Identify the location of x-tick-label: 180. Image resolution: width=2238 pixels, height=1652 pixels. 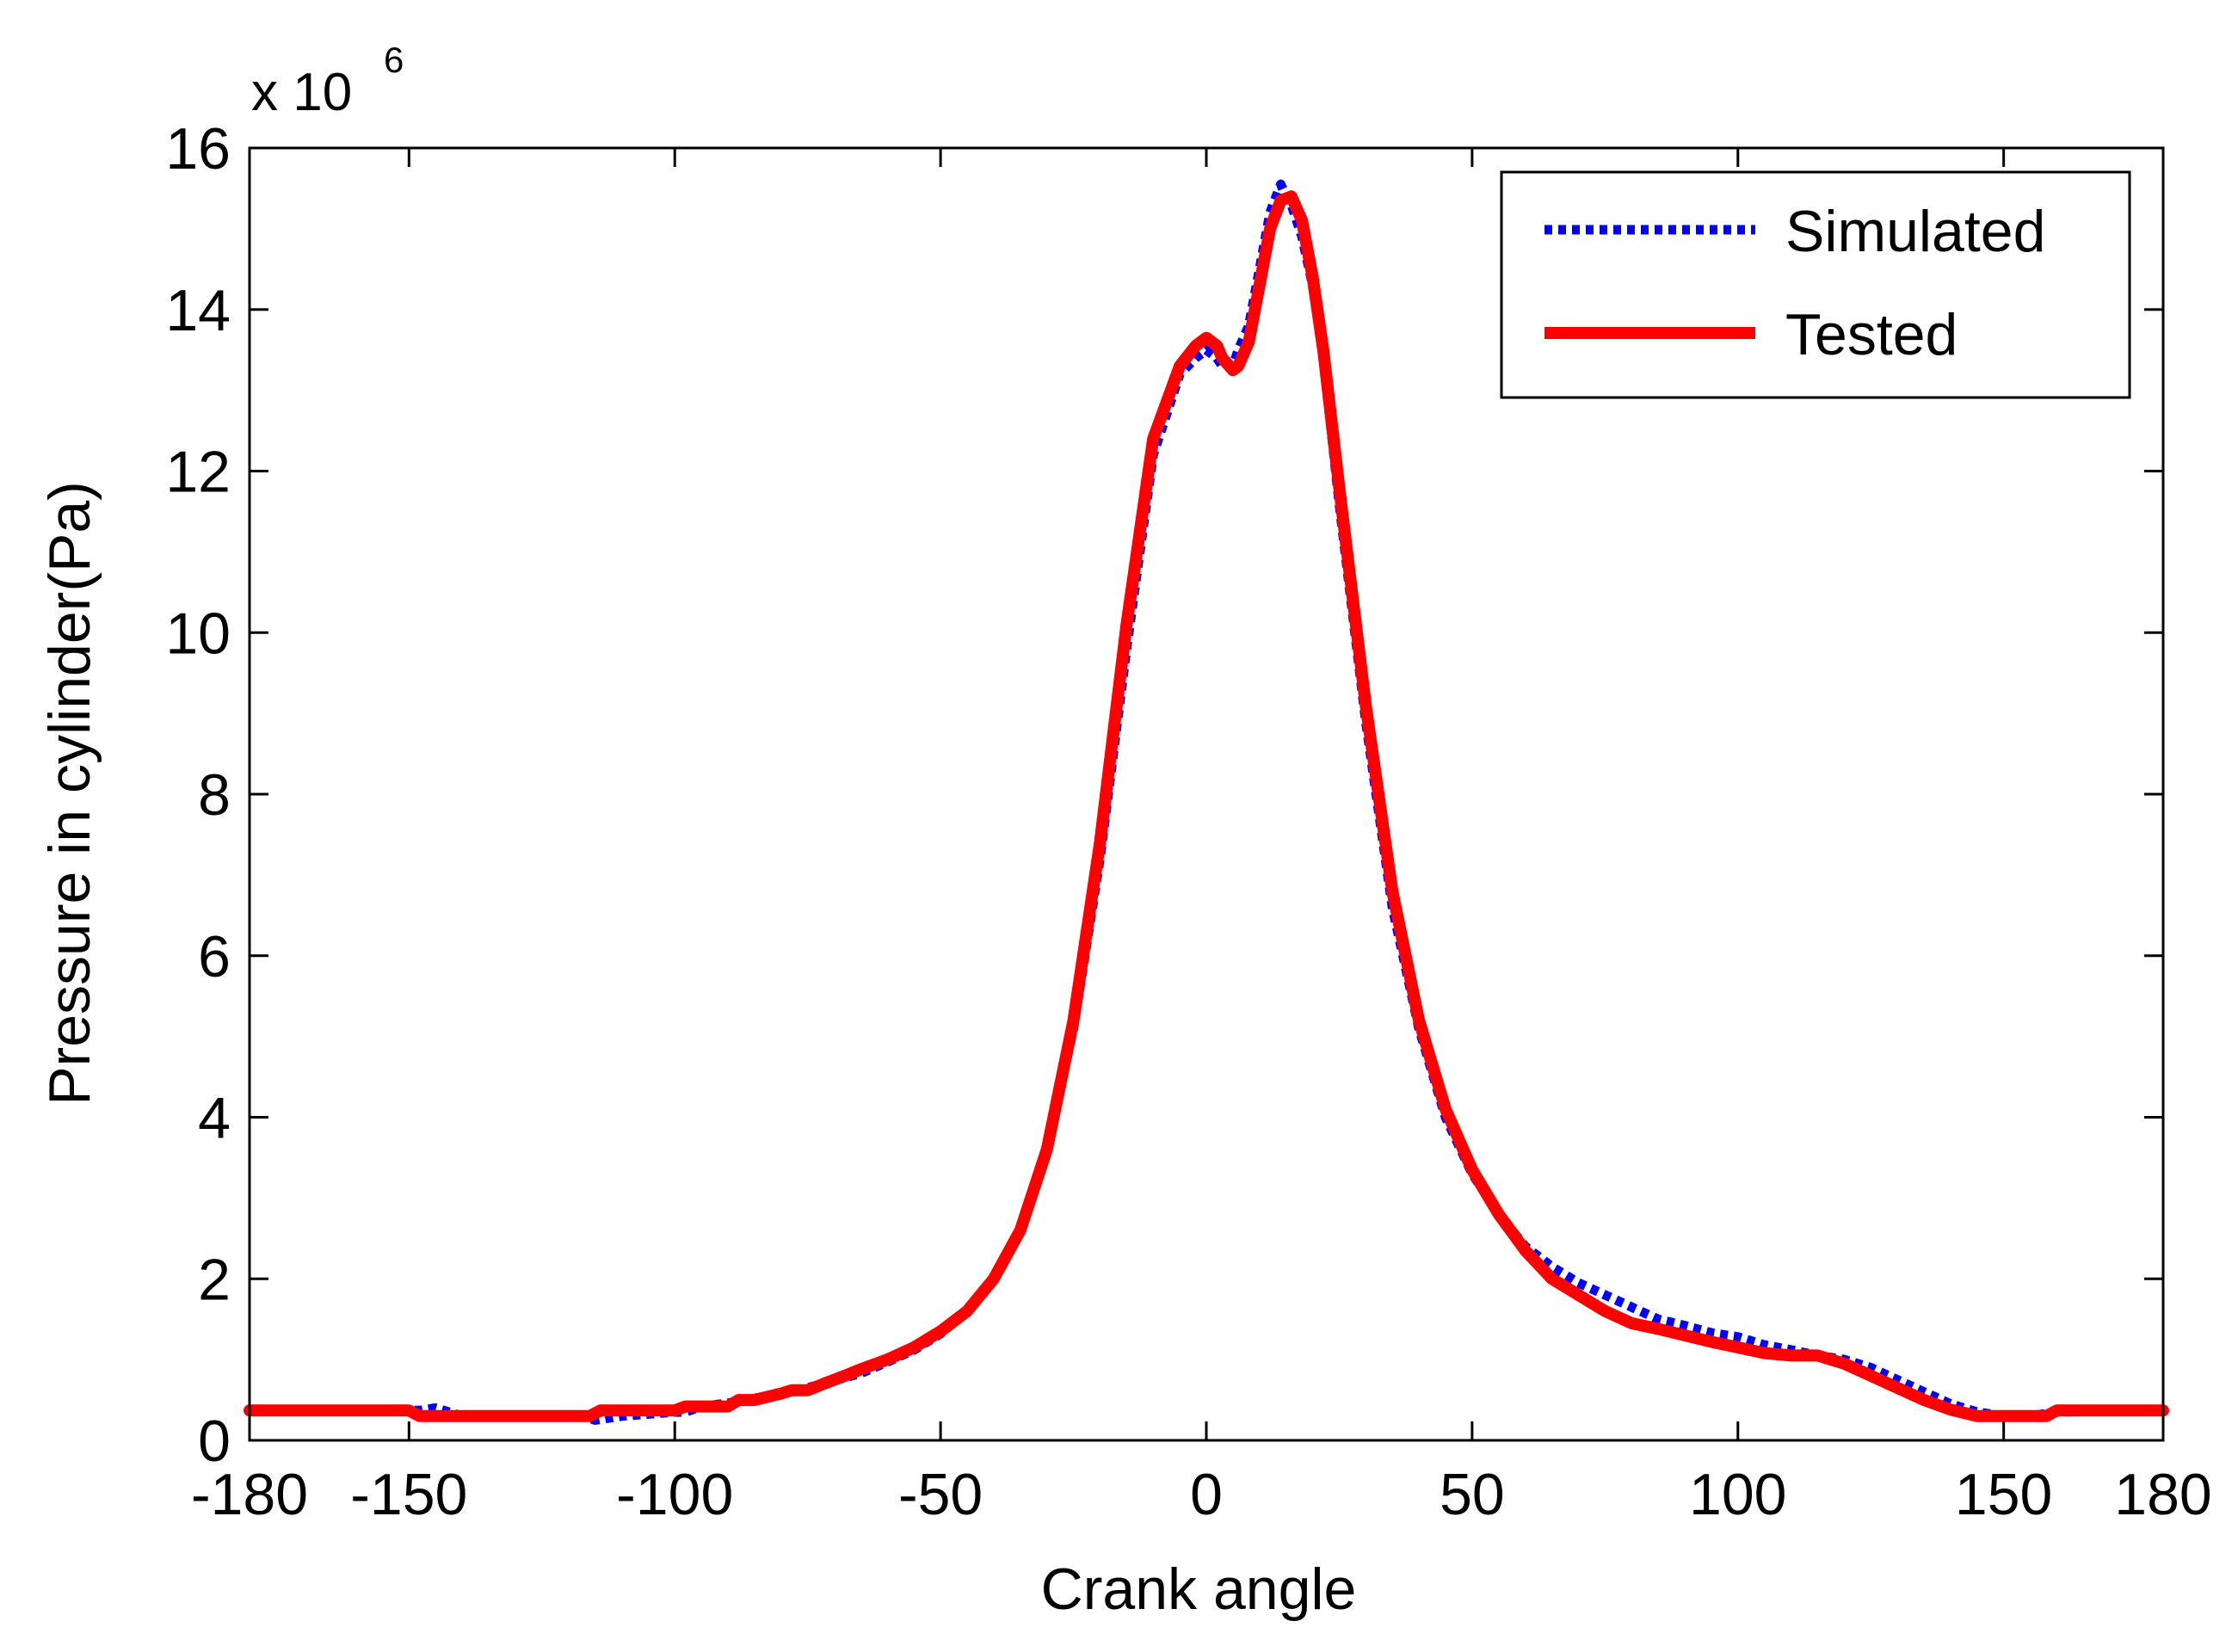
(2162, 1494).